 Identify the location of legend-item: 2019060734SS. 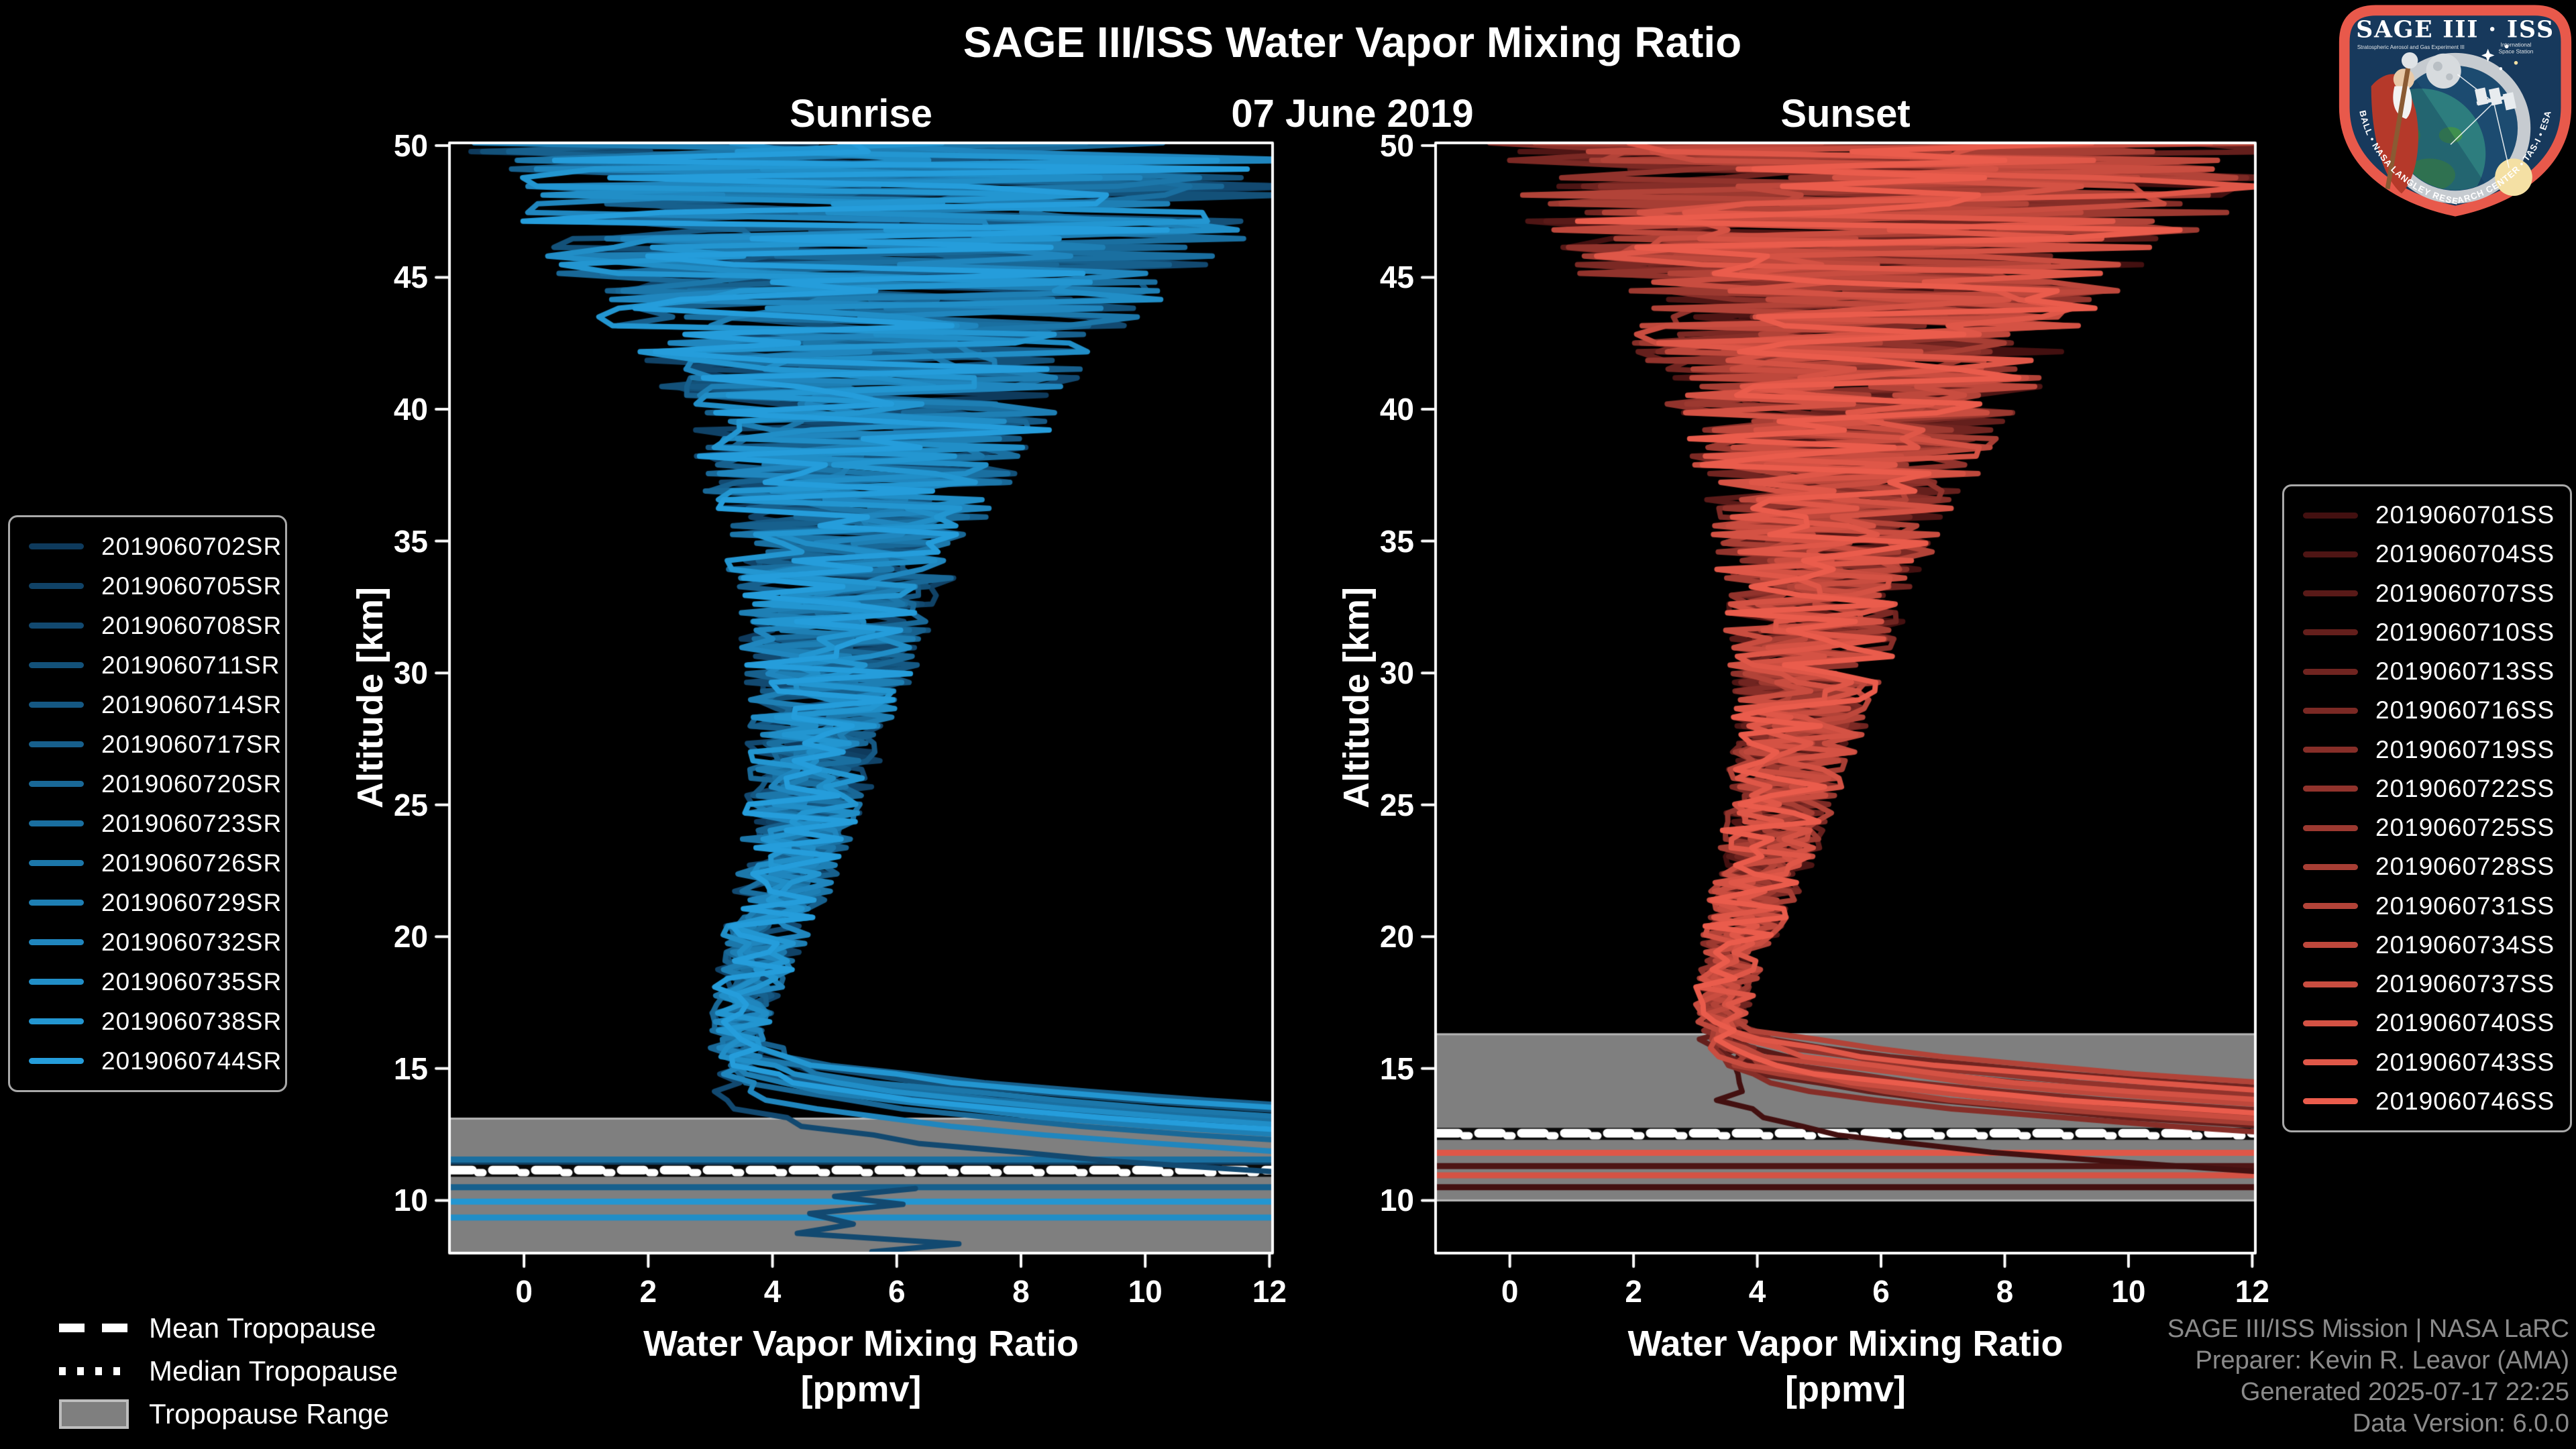
(2427, 945).